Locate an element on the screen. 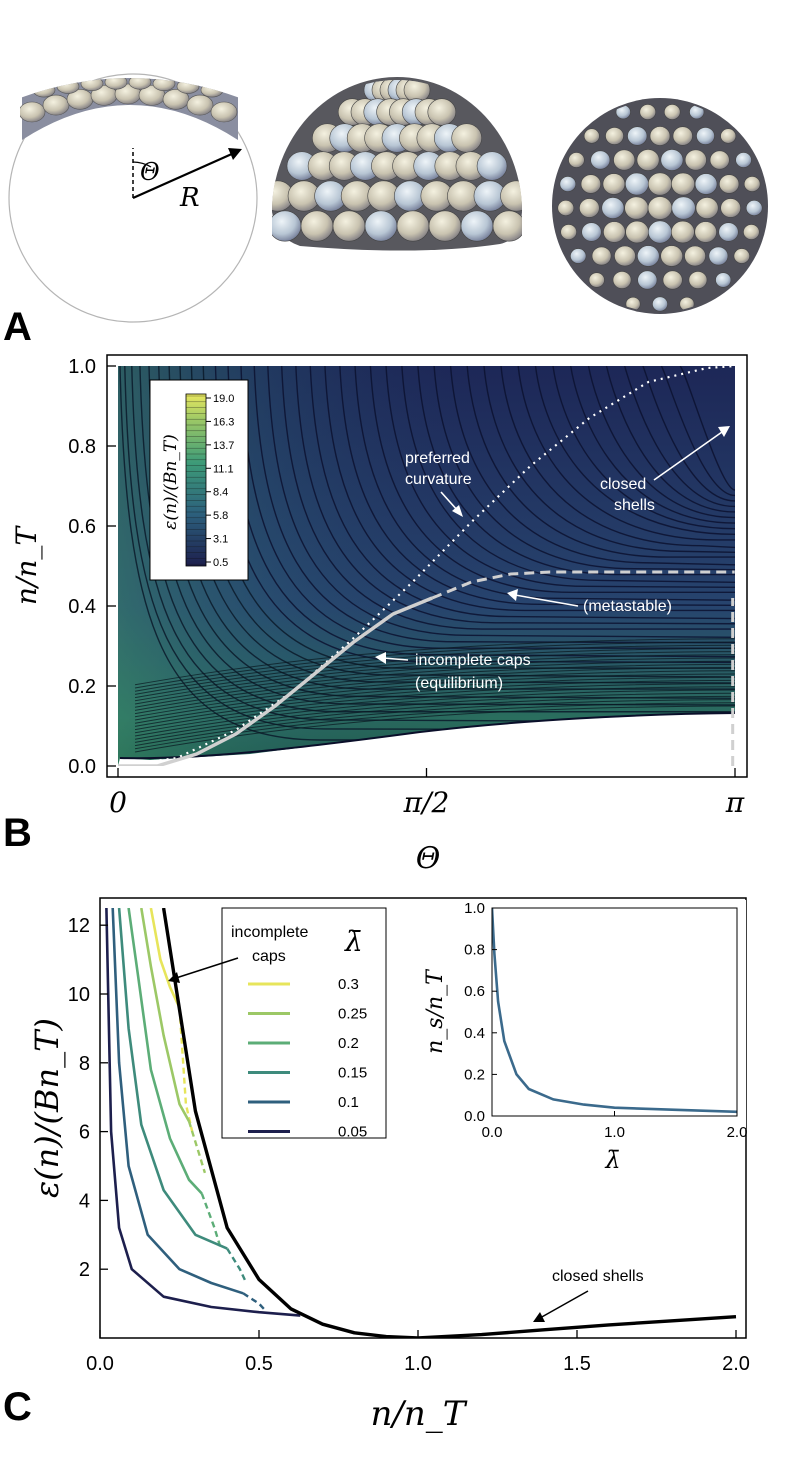 This screenshot has width=808, height=1458. lower-boundary-curve is located at coordinates (427, 736).